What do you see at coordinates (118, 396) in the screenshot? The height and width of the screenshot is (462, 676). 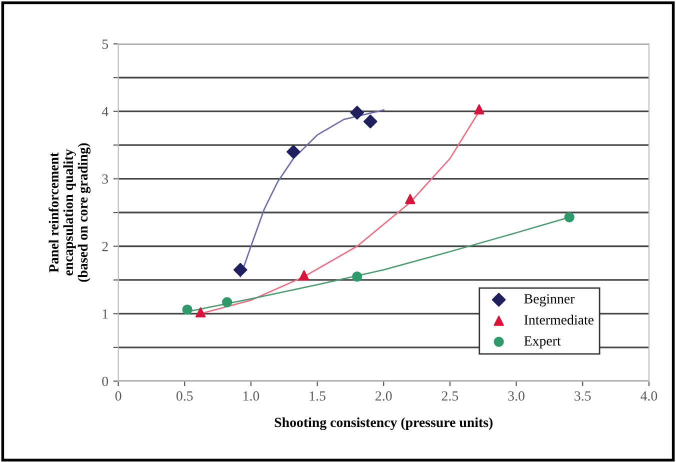 I see `x-tick-label: 0` at bounding box center [118, 396].